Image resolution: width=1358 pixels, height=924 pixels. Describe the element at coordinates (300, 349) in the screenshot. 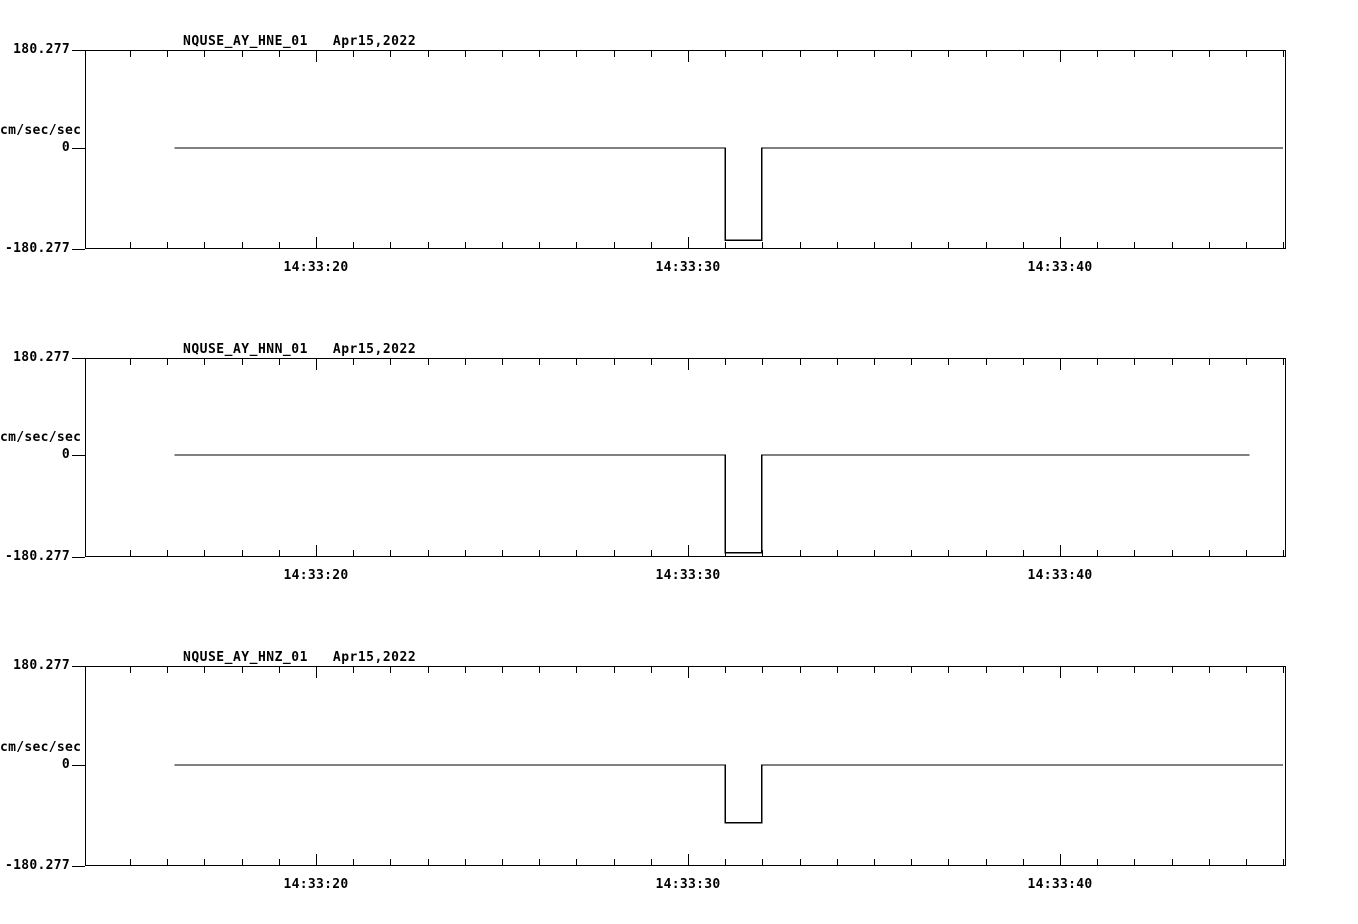

I see `panel-title: NQUSE_AY_HNN_01 Apr15,2022` at that location.